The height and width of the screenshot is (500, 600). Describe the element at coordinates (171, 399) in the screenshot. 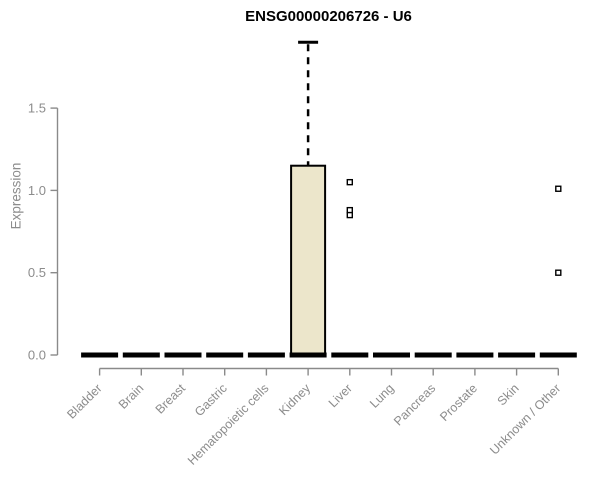

I see `x-axis-category-label: Breast` at that location.